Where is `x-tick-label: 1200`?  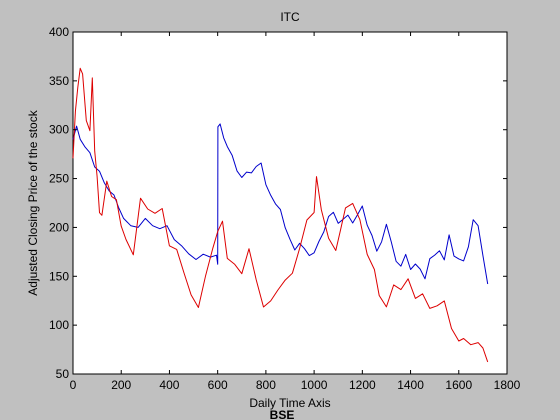
x-tick-label: 1200 is located at coordinates (362, 385).